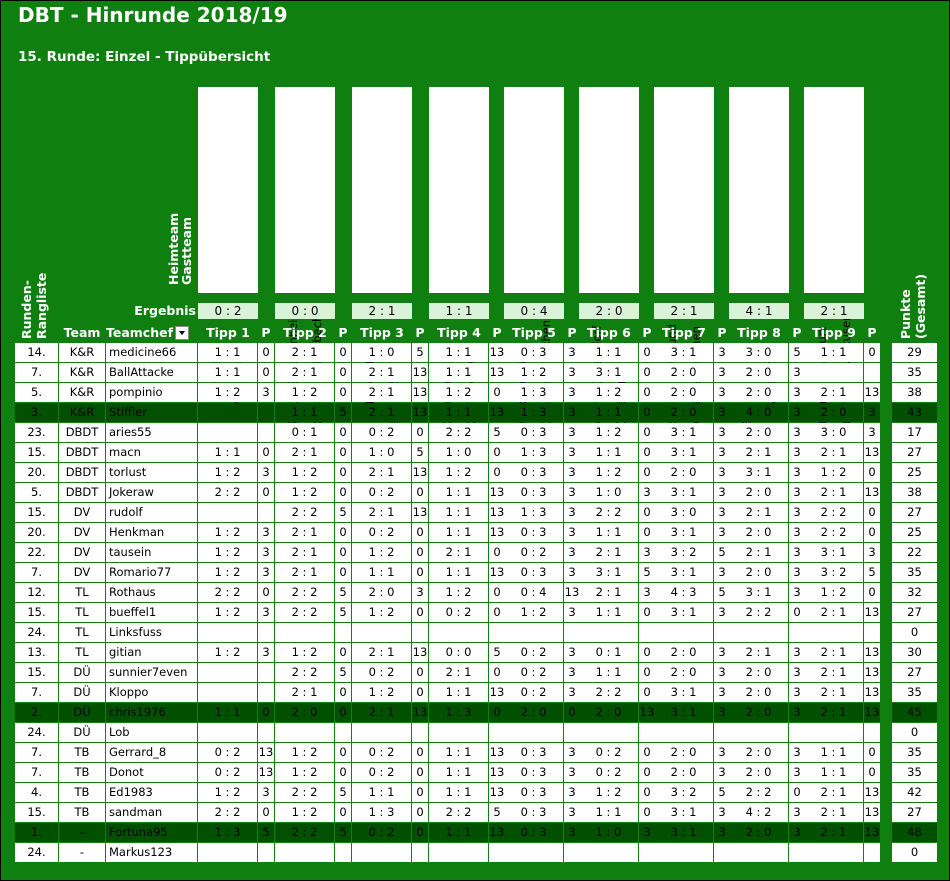  Describe the element at coordinates (533, 352) in the screenshot. I see `tipp-cell: 0 : 3` at that location.